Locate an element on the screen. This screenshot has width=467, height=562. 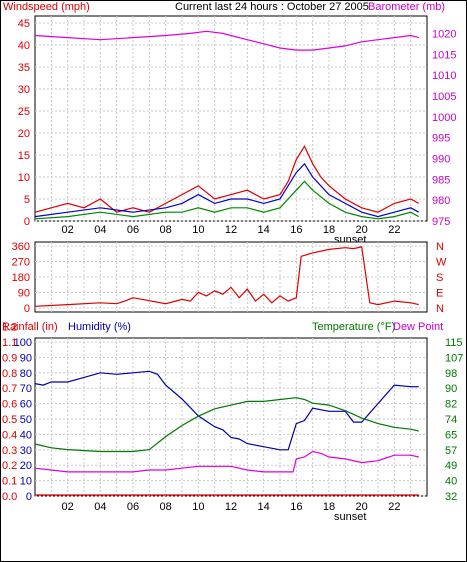
windspeed-tick-label: 30 is located at coordinates (24, 90).